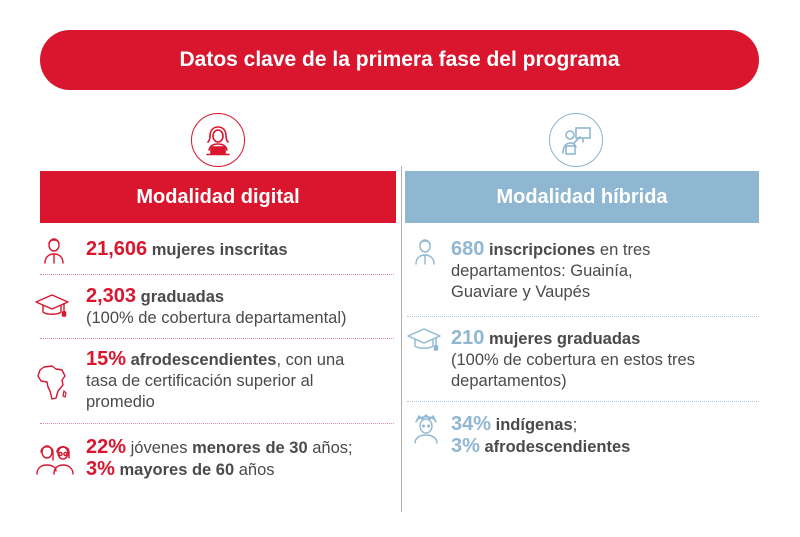 This screenshot has width=800, height=537. I want to click on stat-text: (100% de cobertura departamental), so click(216, 318).